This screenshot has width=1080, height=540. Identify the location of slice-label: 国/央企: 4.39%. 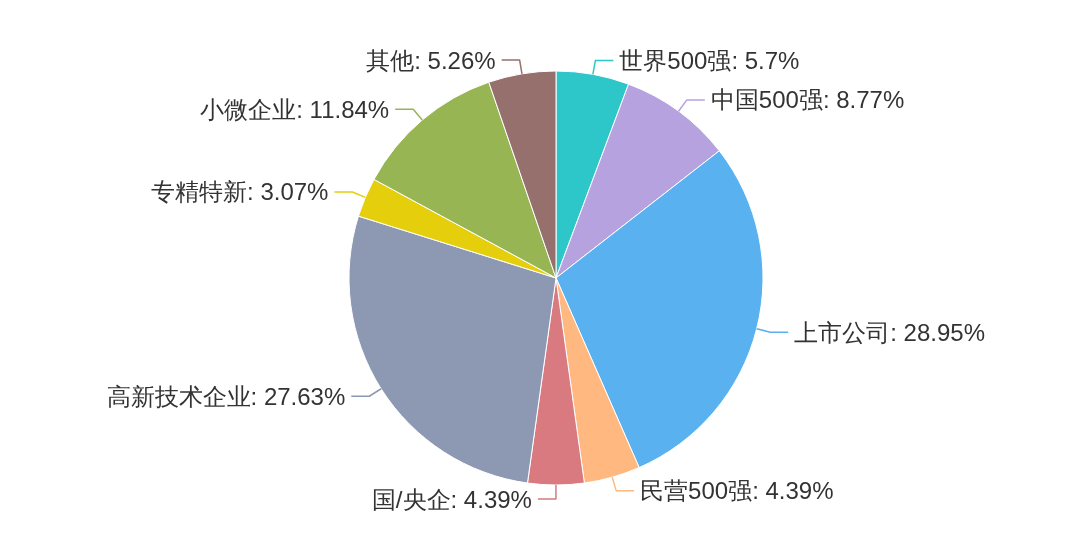
(451, 499).